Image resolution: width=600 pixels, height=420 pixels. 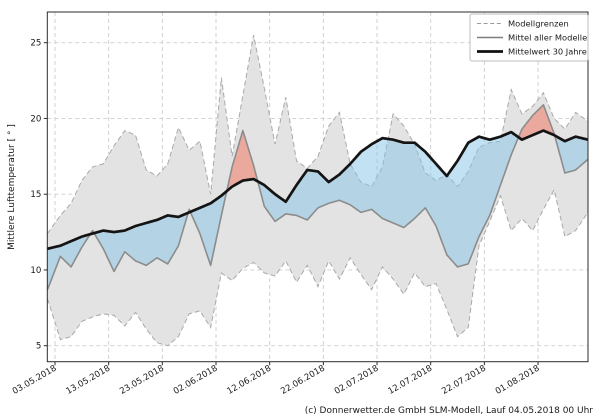 What do you see at coordinates (303, 380) in the screenshot?
I see `x-axis-tick-label: 22.06.2018` at bounding box center [303, 380].